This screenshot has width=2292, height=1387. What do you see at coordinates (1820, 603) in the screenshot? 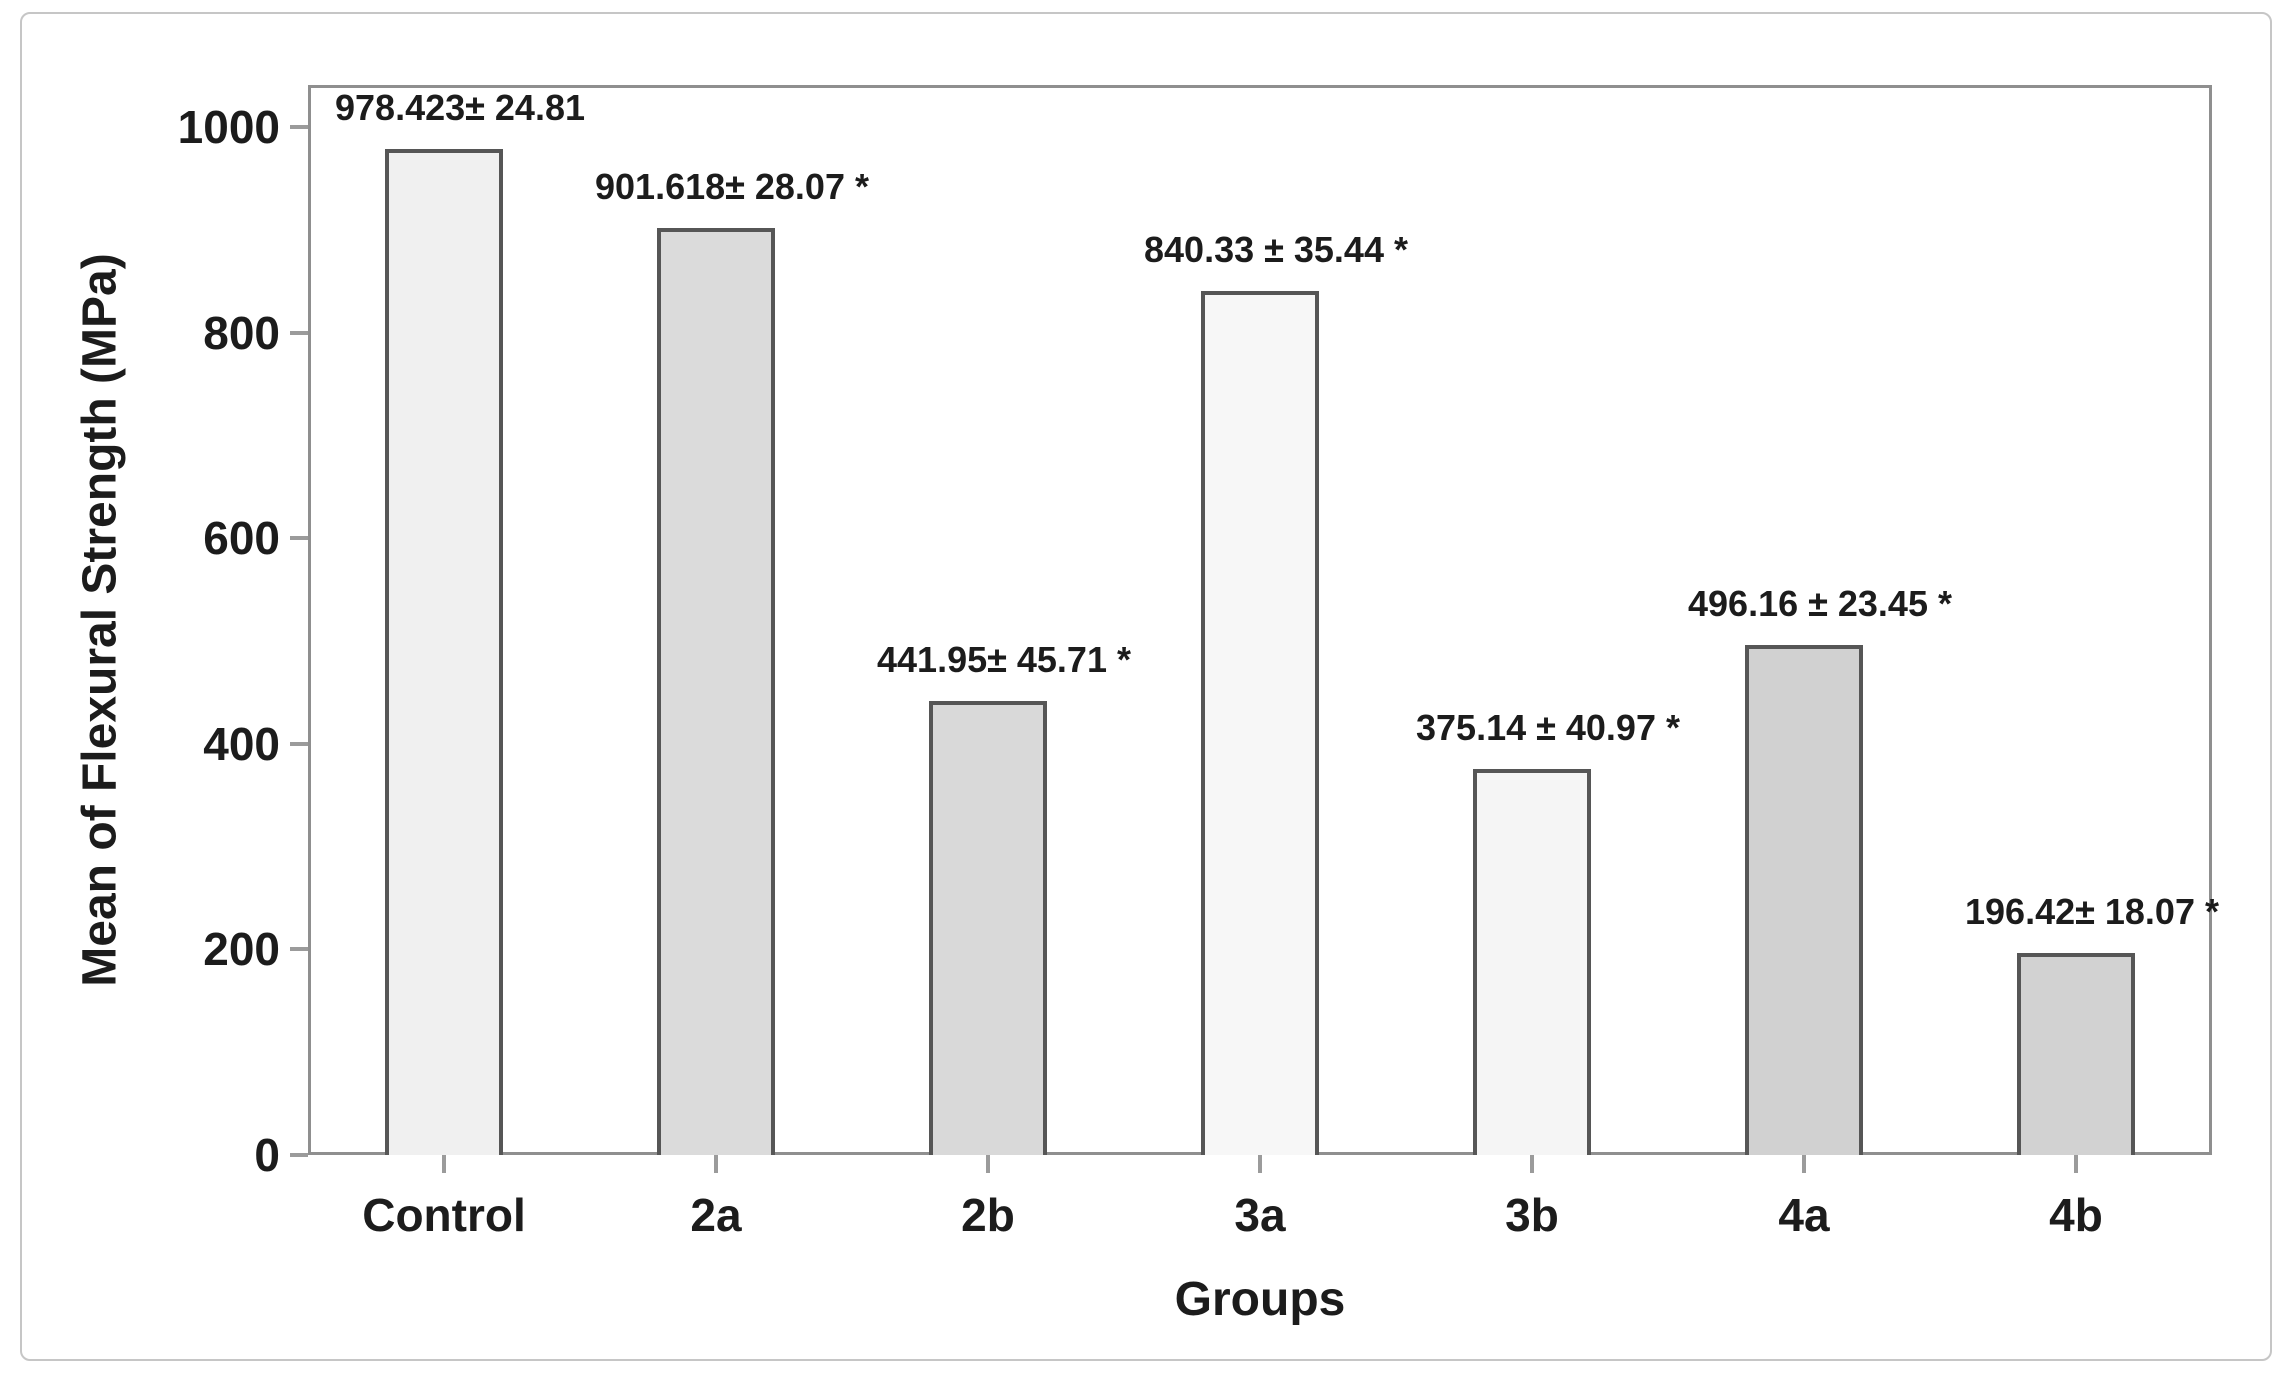
I see `bar-value-label: 496.16 ± 23.45 *` at bounding box center [1820, 603].